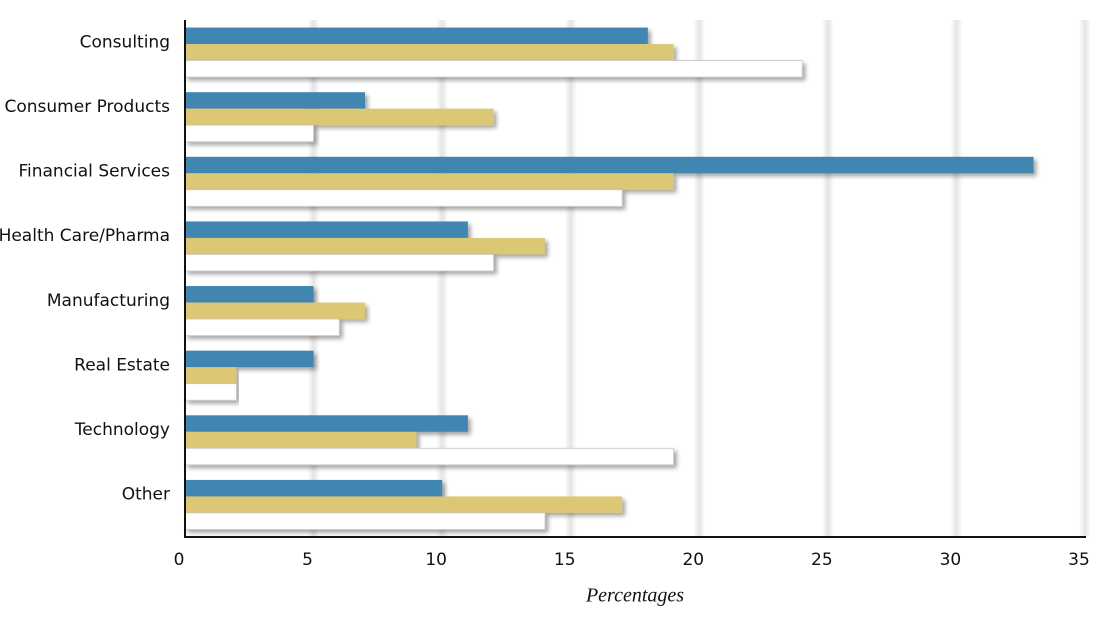 This screenshot has height=626, width=1100. What do you see at coordinates (88, 107) in the screenshot?
I see `y-tick-label: Consumer Products` at bounding box center [88, 107].